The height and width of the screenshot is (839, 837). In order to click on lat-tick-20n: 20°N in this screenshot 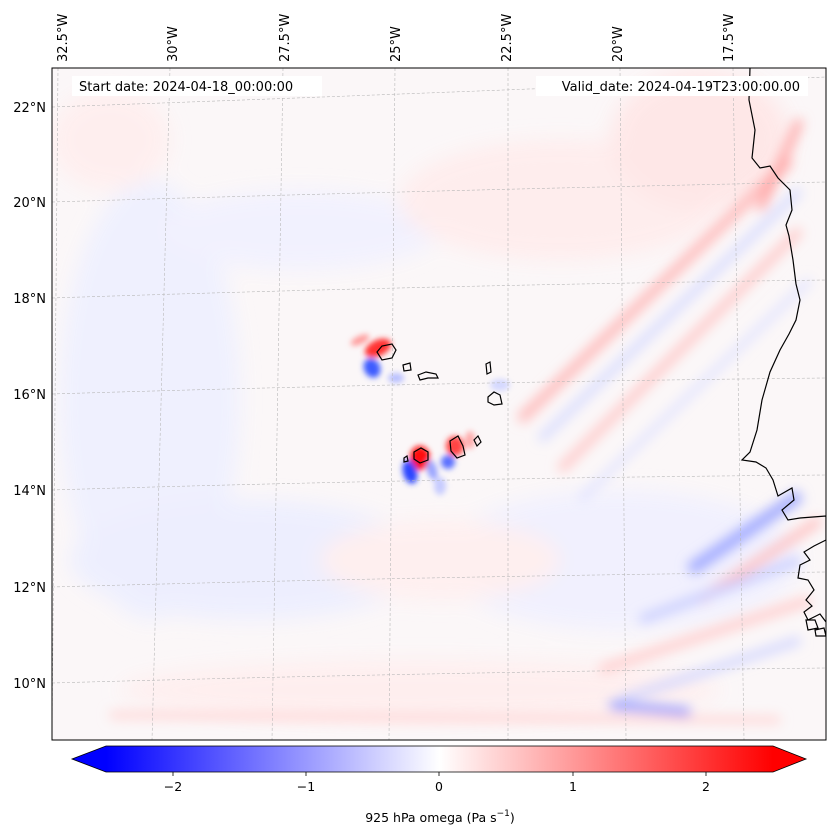, I will do `click(29, 203)`.